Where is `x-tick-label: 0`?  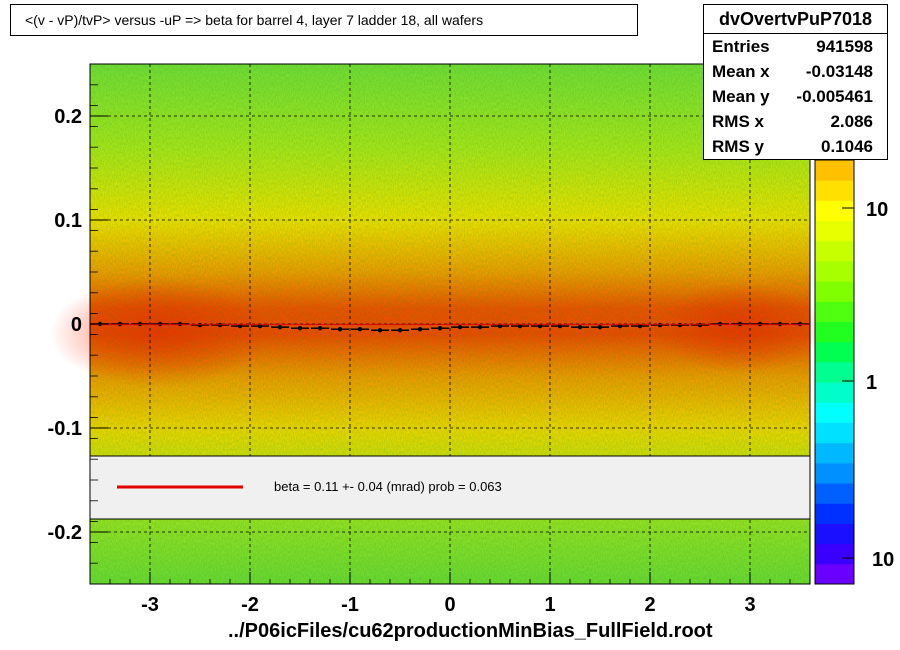
x-tick-label: 0 is located at coordinates (449, 605).